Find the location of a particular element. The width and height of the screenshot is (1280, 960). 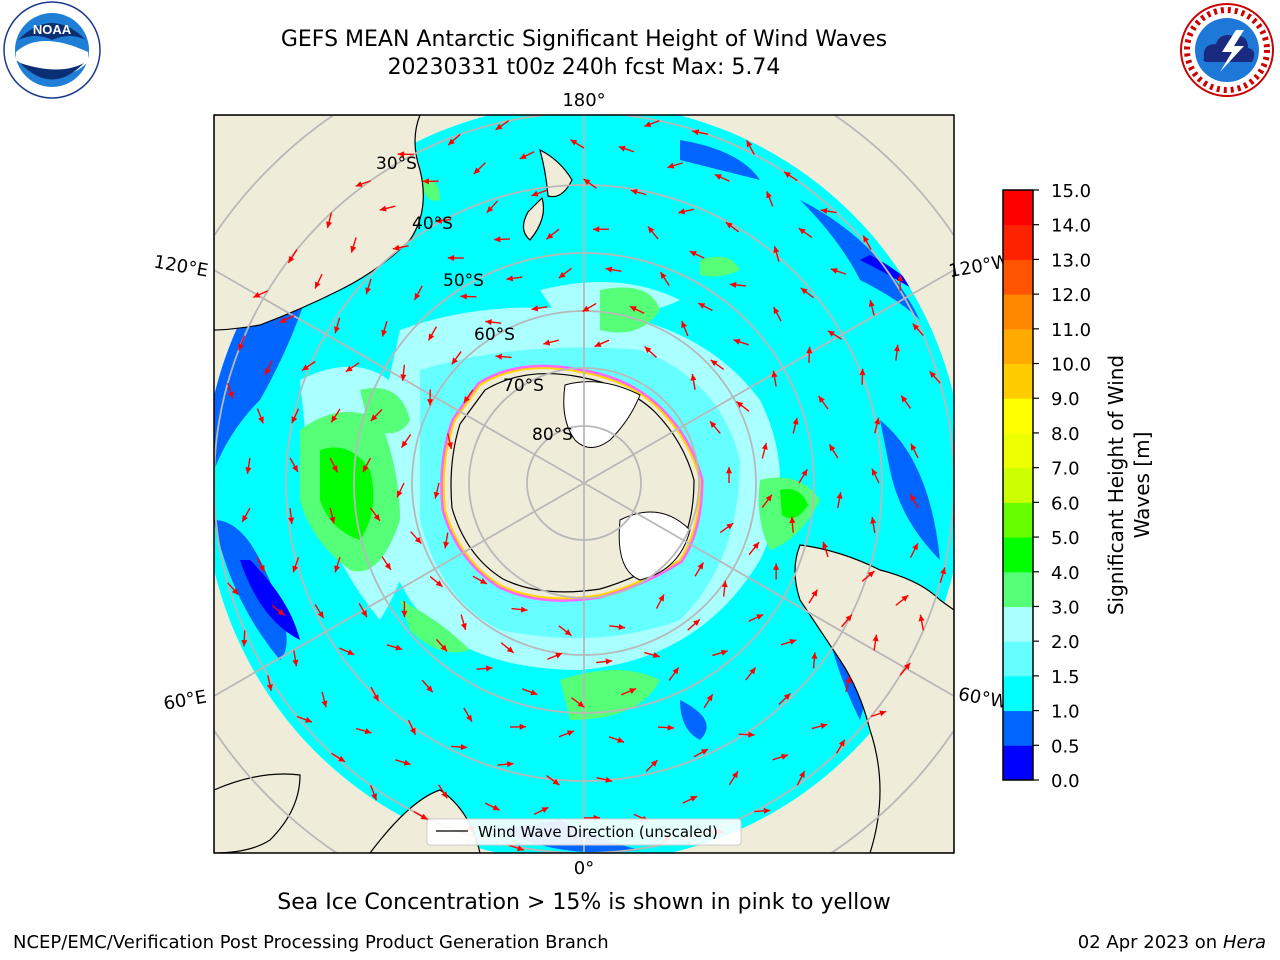

latitude-labels: 30°S 40°S 50°S 60°S 70°S 80°S is located at coordinates (474, 299).